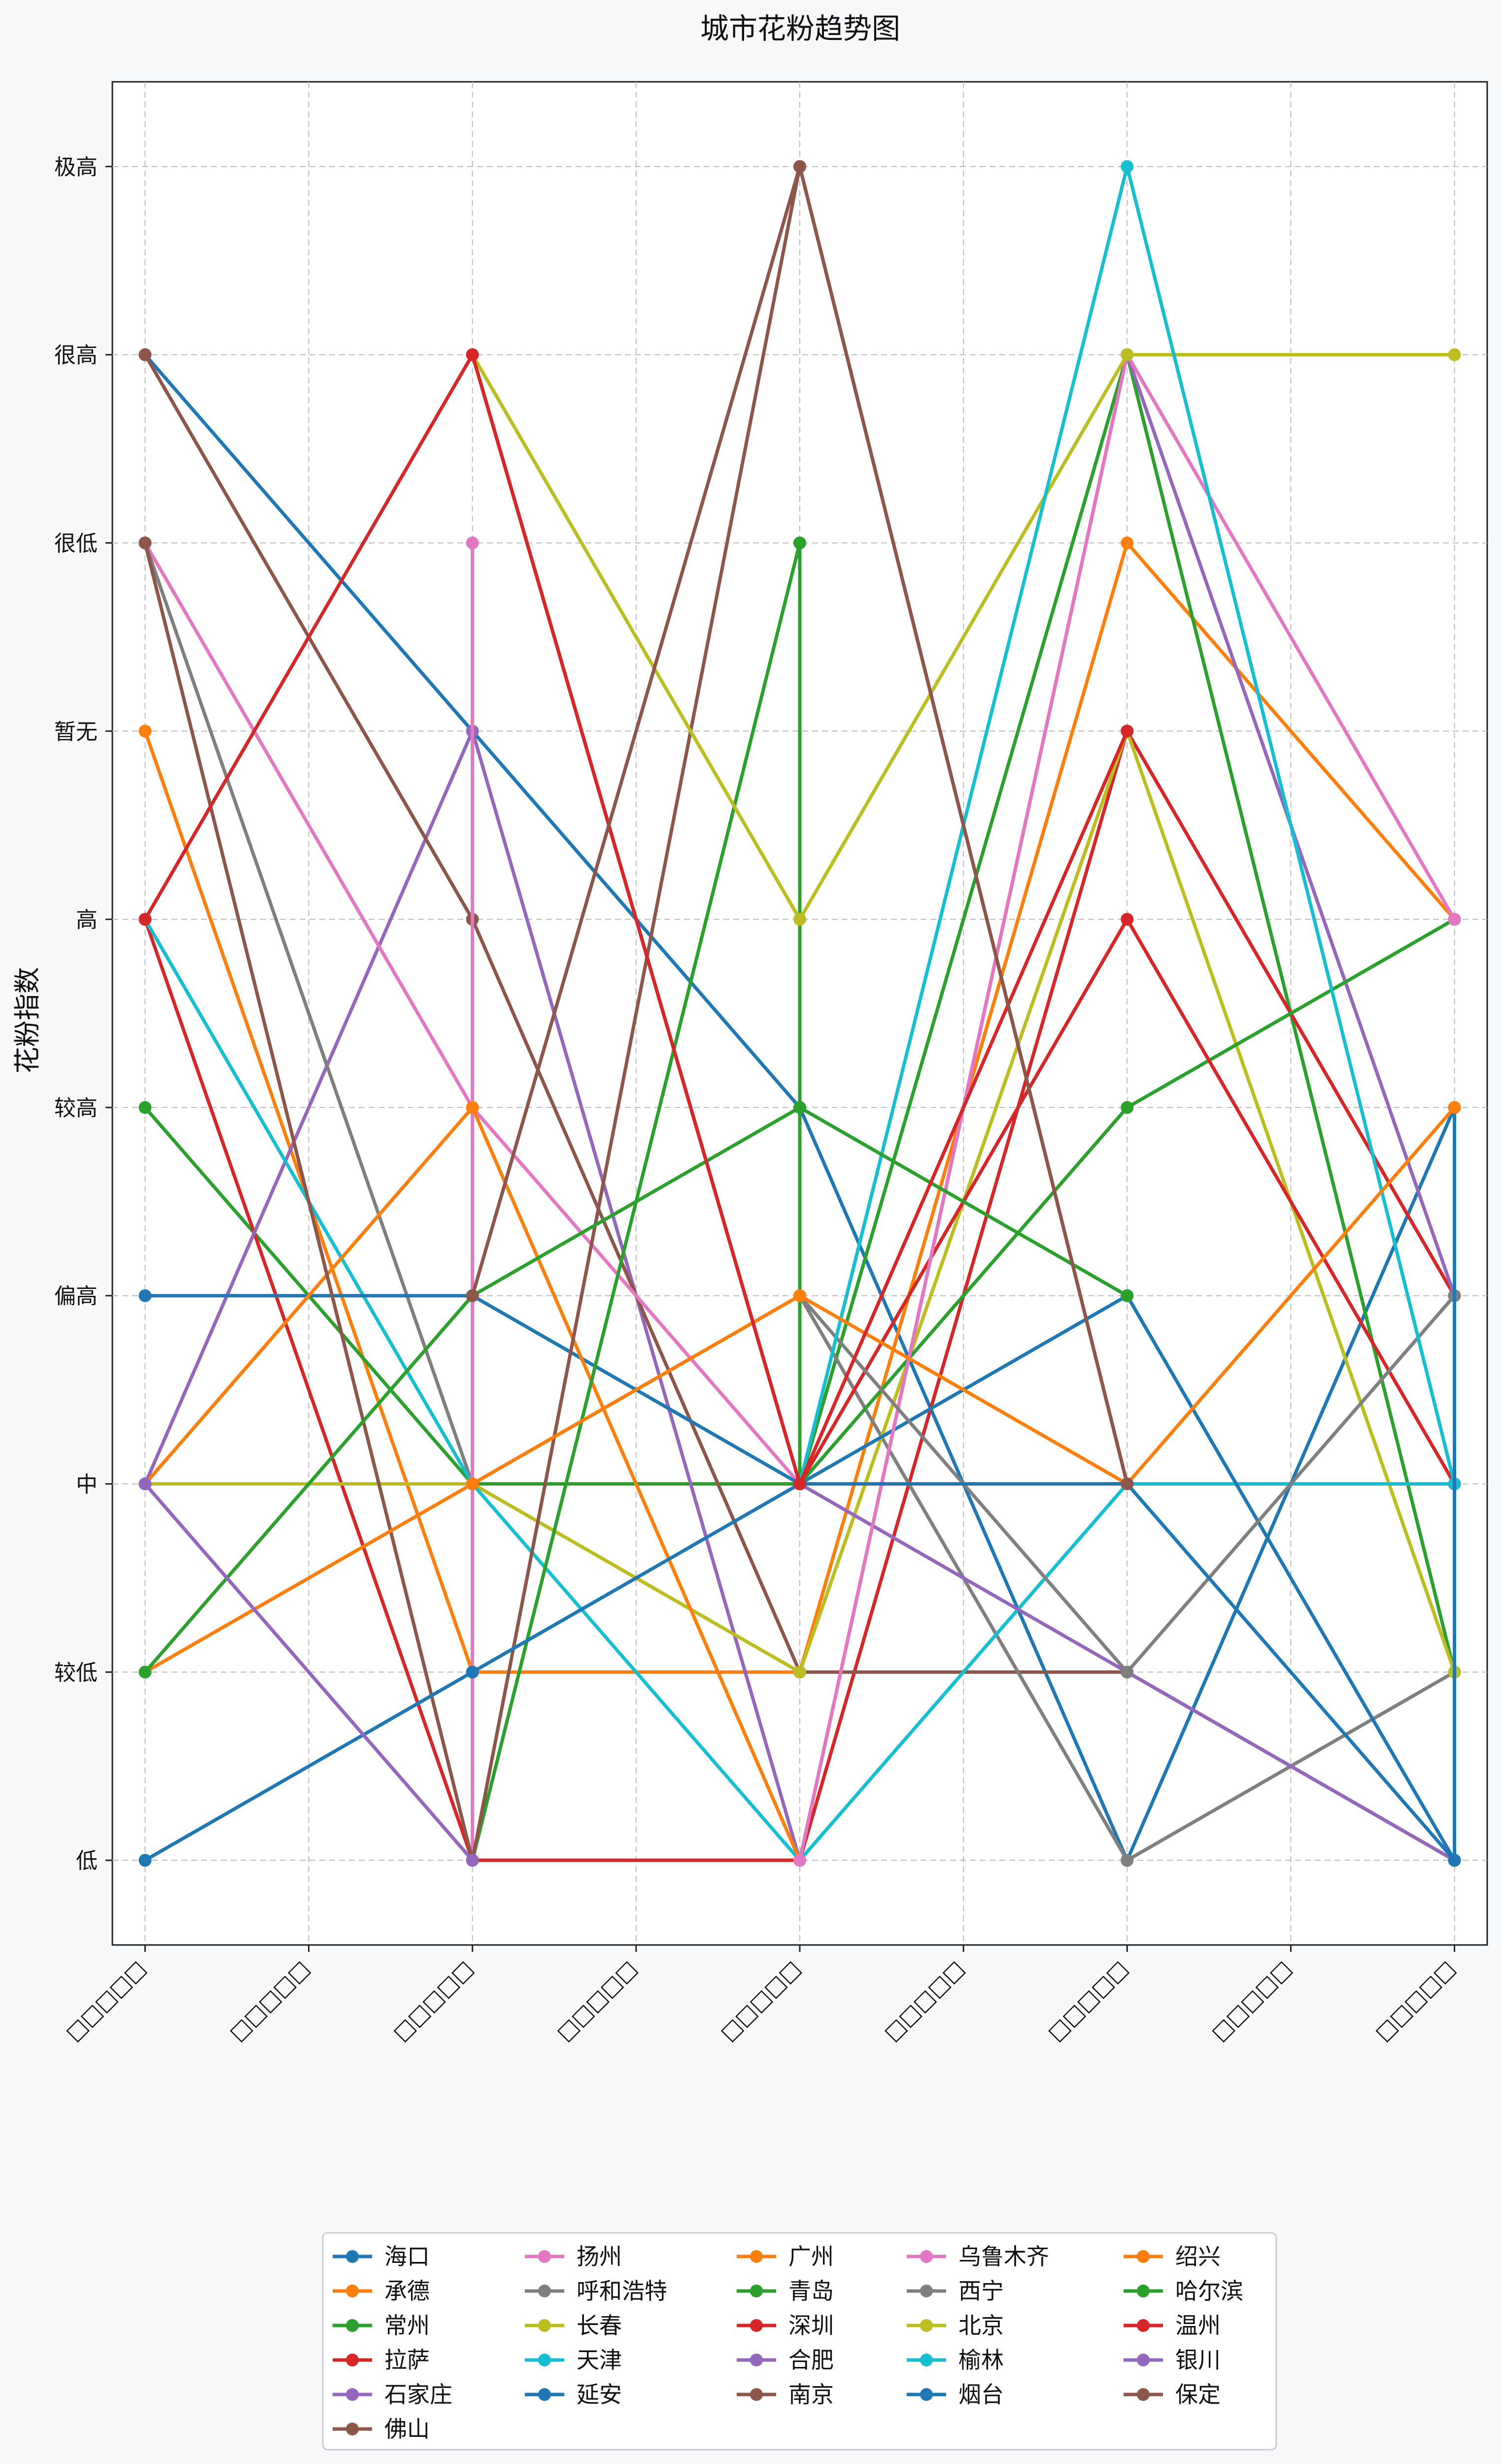 The width and height of the screenshot is (1502, 2464). What do you see at coordinates (573, 2360) in the screenshot?
I see `legend-item: 天津` at bounding box center [573, 2360].